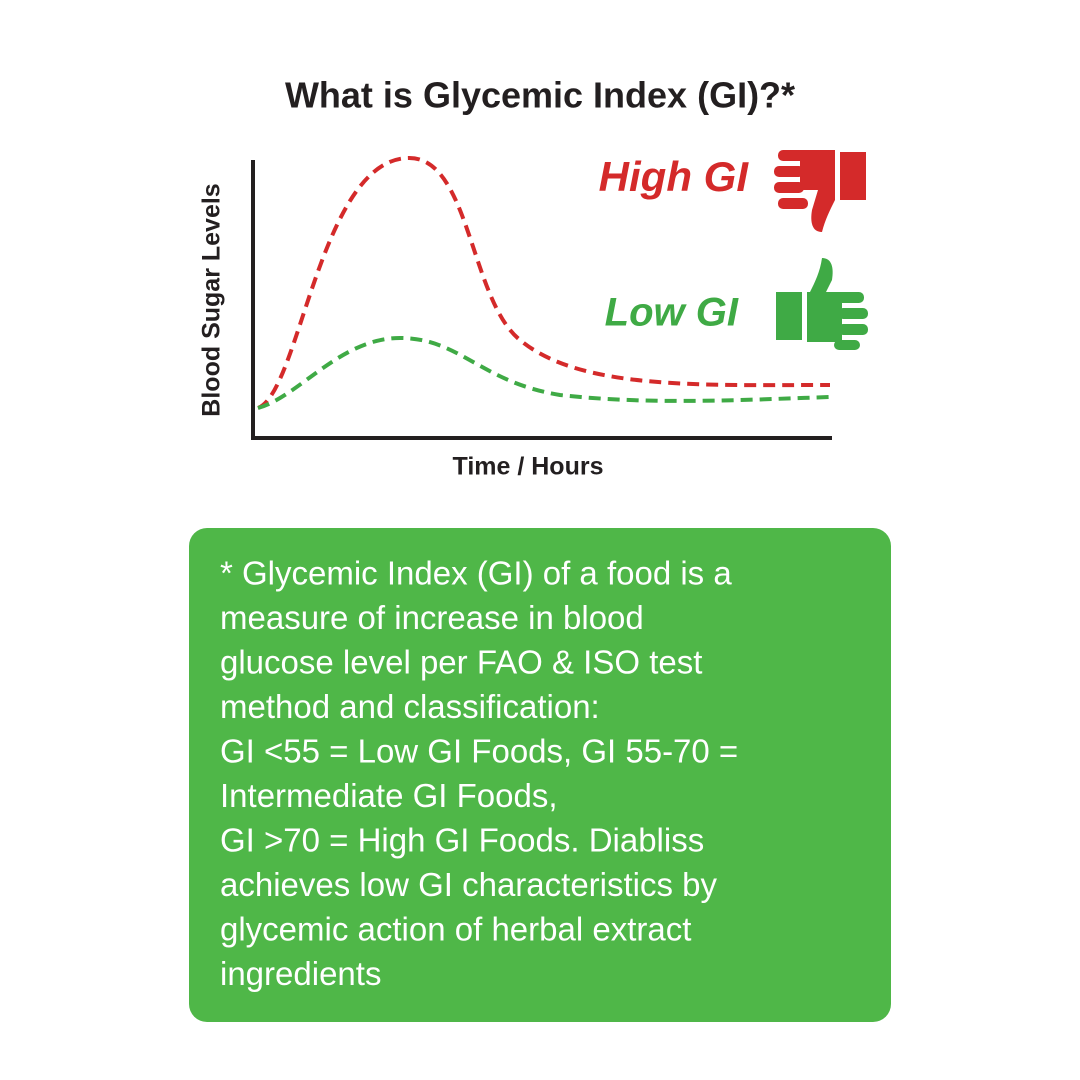  What do you see at coordinates (540, 95) in the screenshot?
I see `title: What is Glycemic Index (GI)?*` at bounding box center [540, 95].